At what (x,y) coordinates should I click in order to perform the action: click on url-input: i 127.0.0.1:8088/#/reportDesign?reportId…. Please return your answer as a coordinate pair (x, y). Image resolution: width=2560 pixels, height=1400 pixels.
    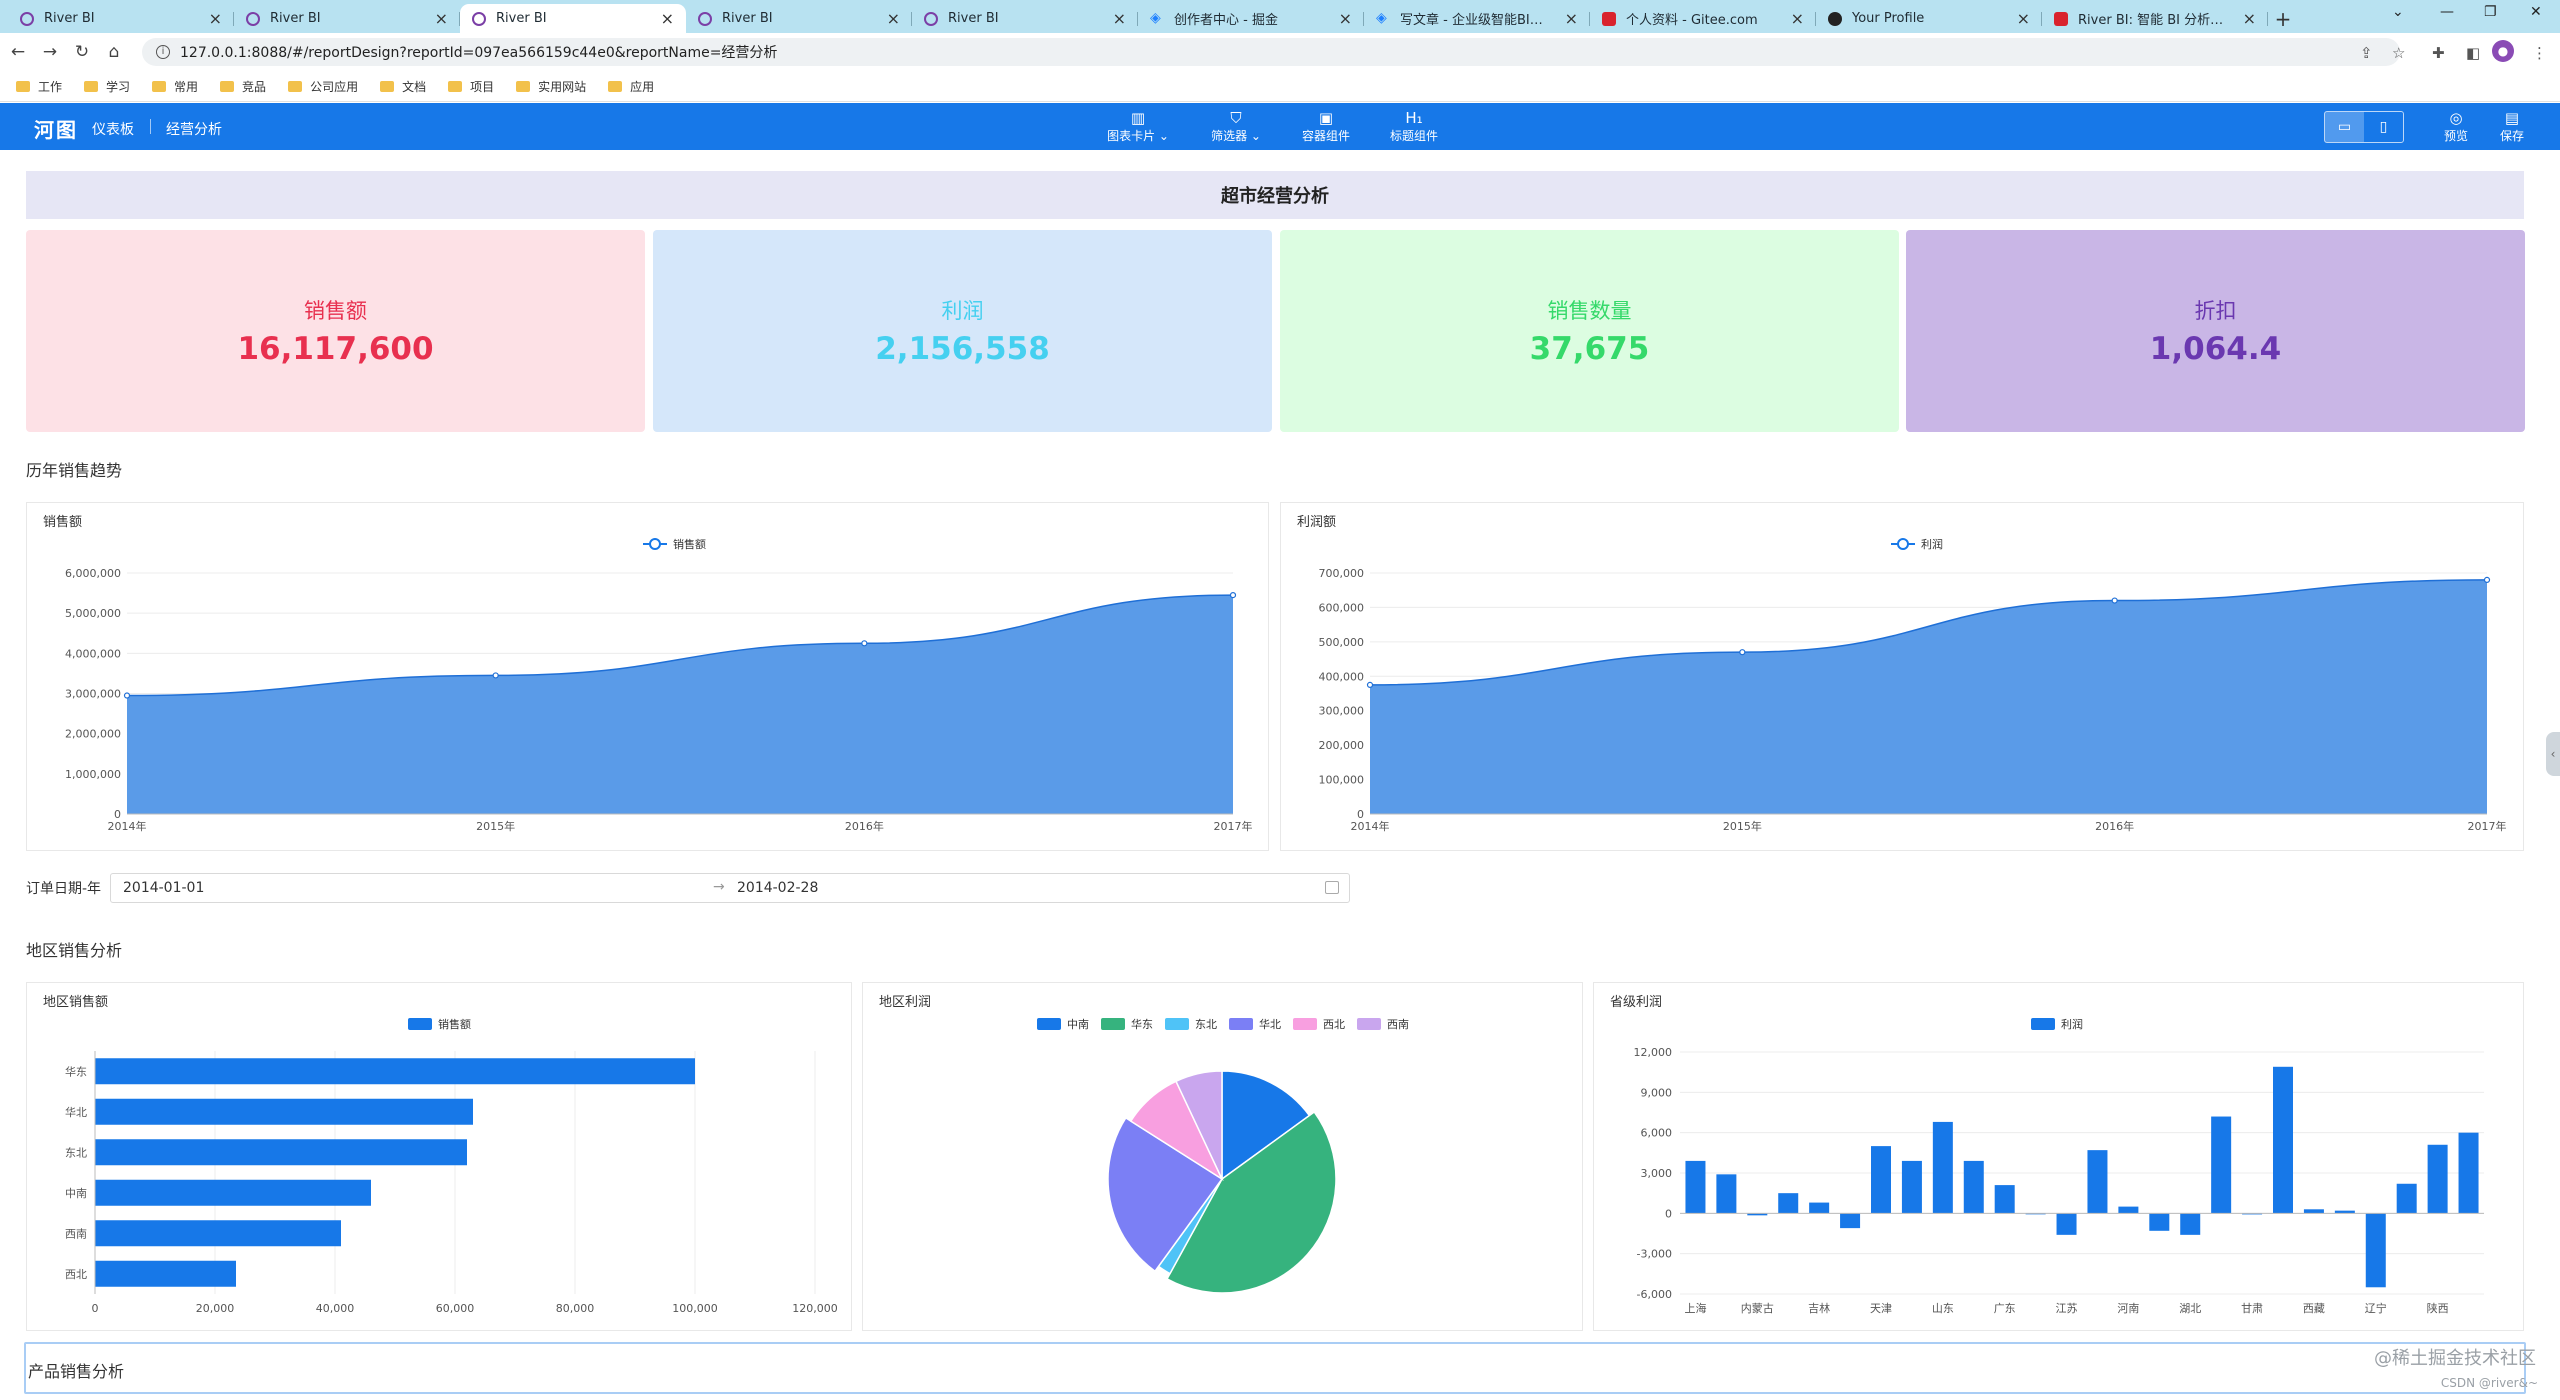
    Looking at the image, I should click on (1271, 52).